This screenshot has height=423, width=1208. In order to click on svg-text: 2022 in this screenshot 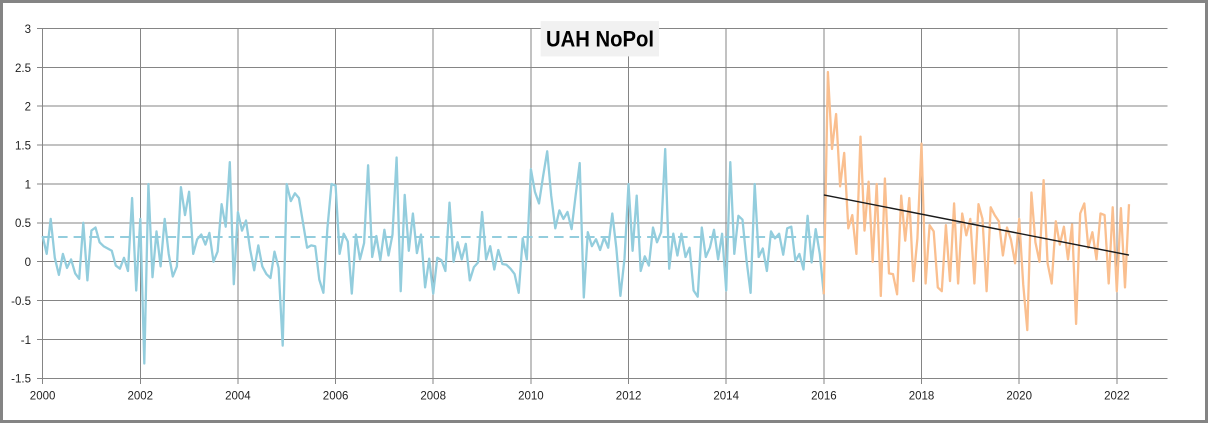, I will do `click(1117, 397)`.